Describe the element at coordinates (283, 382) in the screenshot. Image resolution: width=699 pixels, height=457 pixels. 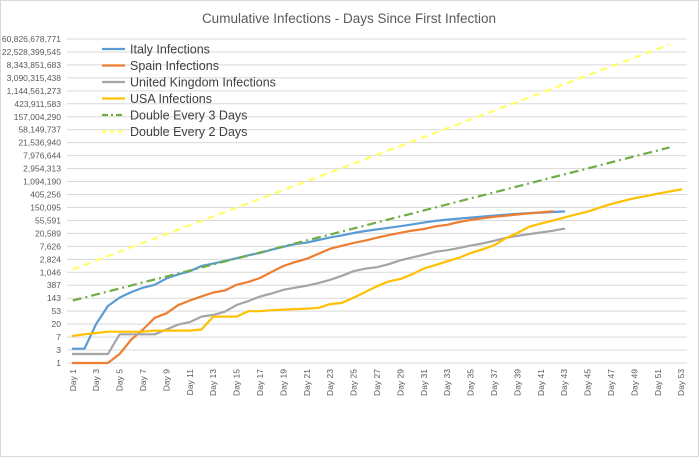
I see `x-tick-label: Day 19` at that location.